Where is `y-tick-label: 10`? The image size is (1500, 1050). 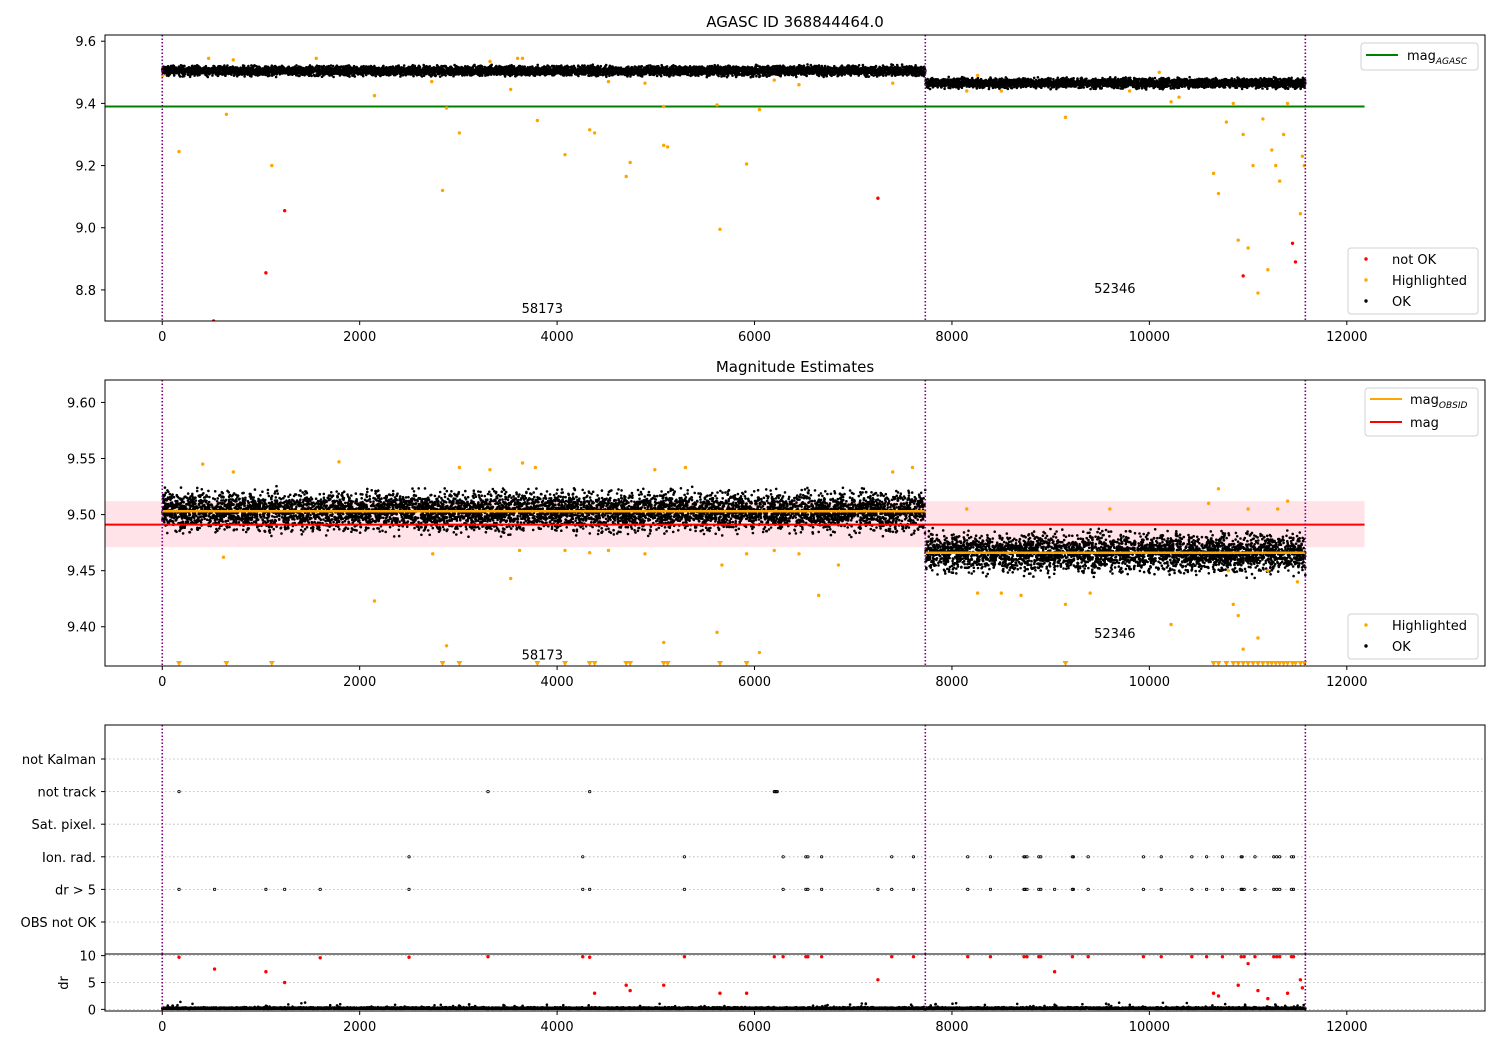
y-tick-label: 10 is located at coordinates (87, 957).